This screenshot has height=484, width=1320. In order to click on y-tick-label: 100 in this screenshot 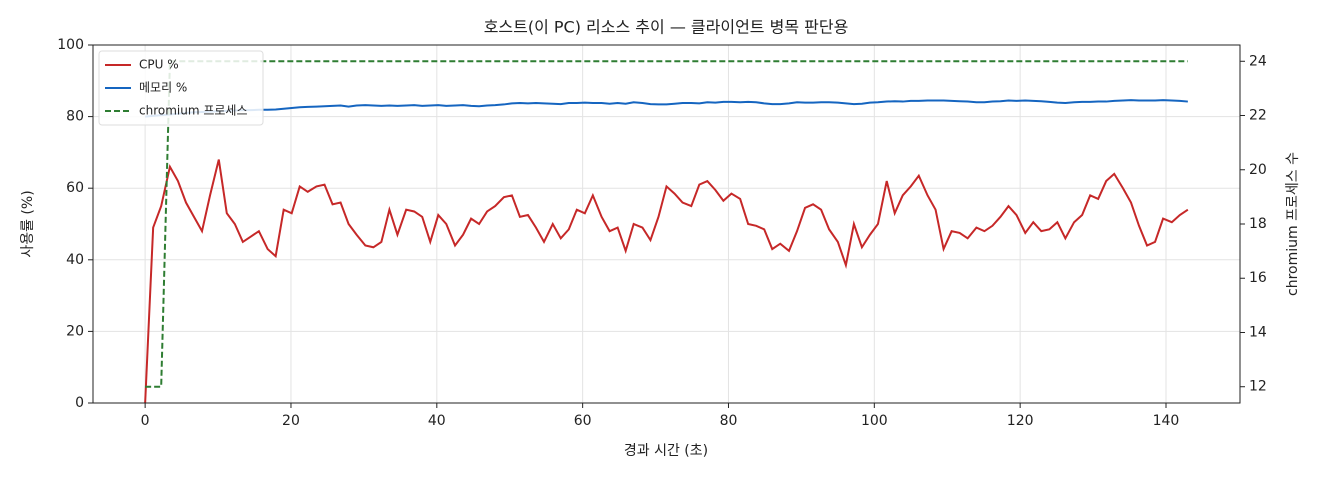, I will do `click(70, 45)`.